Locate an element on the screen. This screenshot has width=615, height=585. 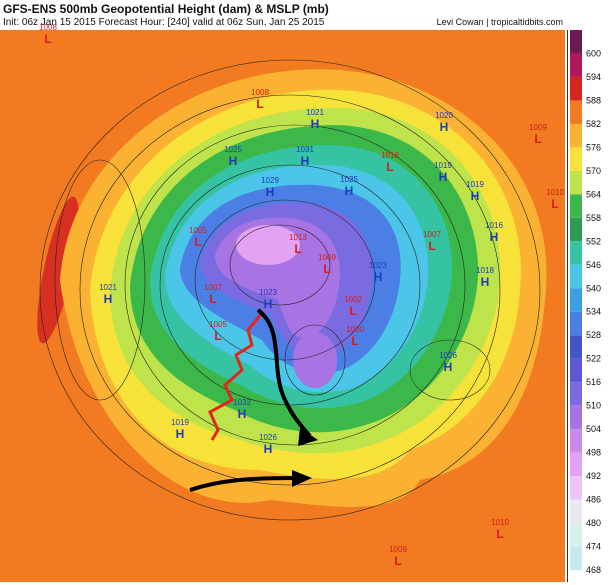
colorbar-label: 546 is located at coordinates (593, 265).